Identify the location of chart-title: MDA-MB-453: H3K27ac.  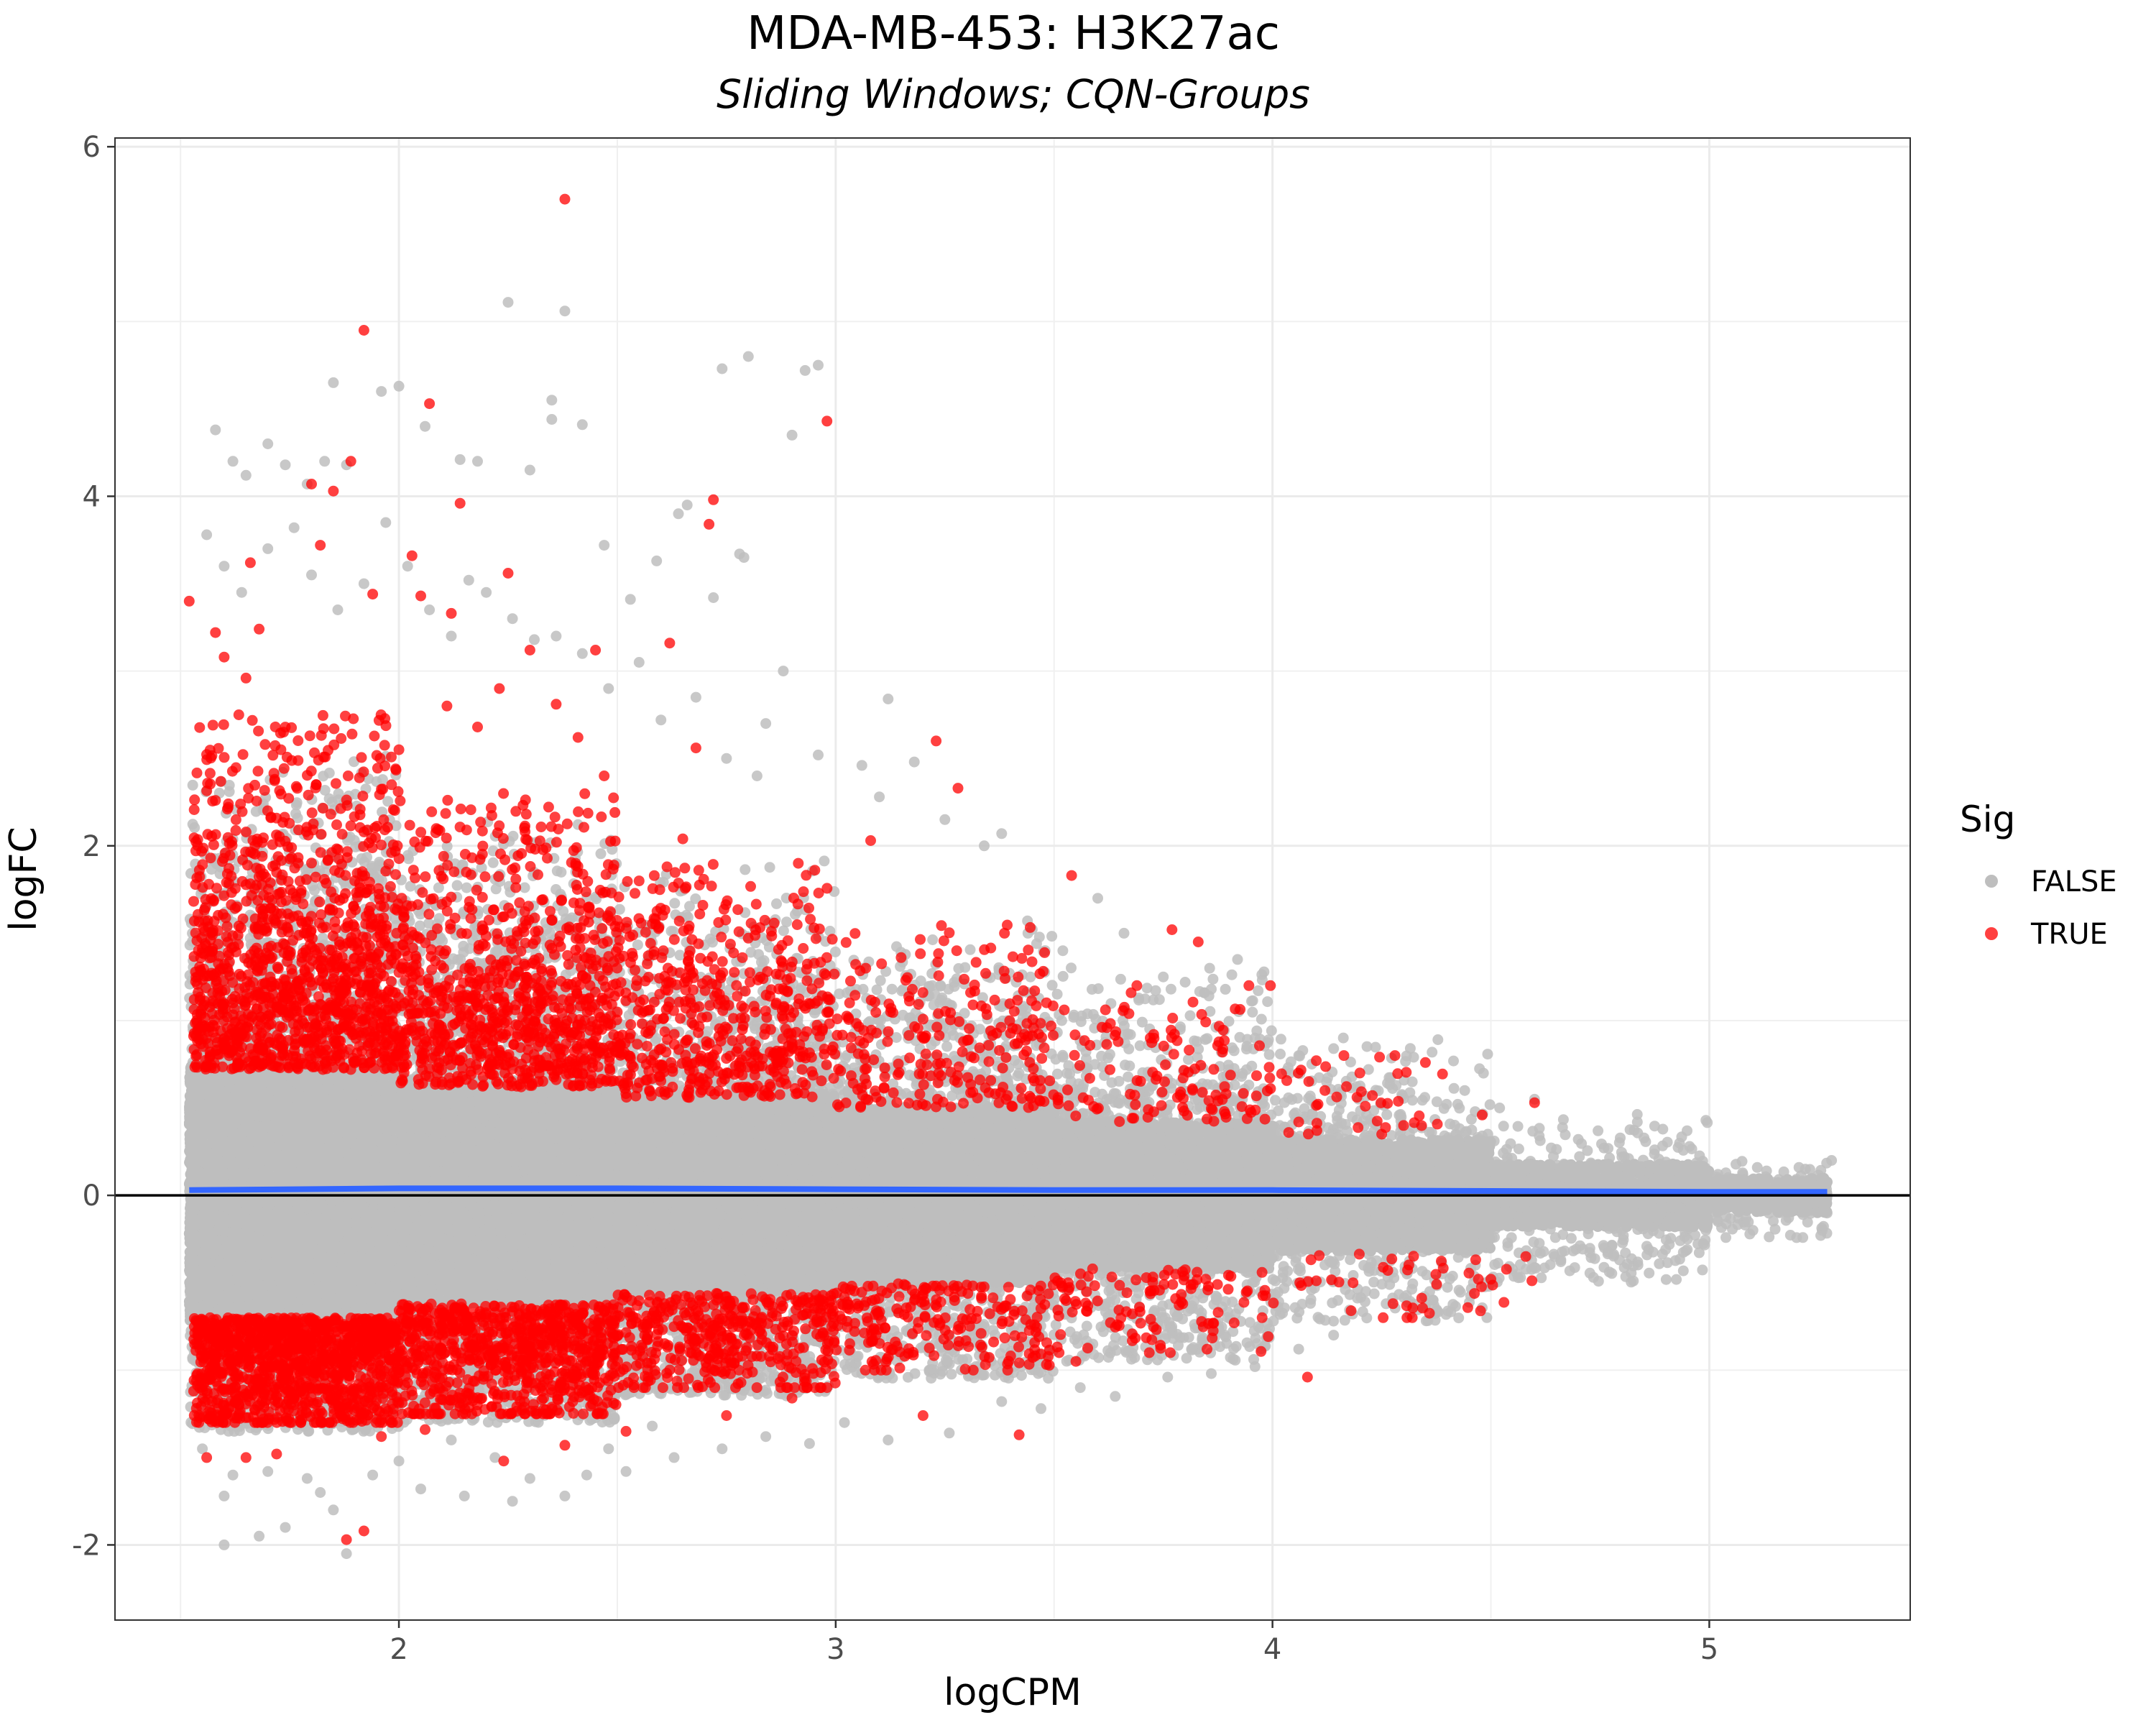
(1014, 33).